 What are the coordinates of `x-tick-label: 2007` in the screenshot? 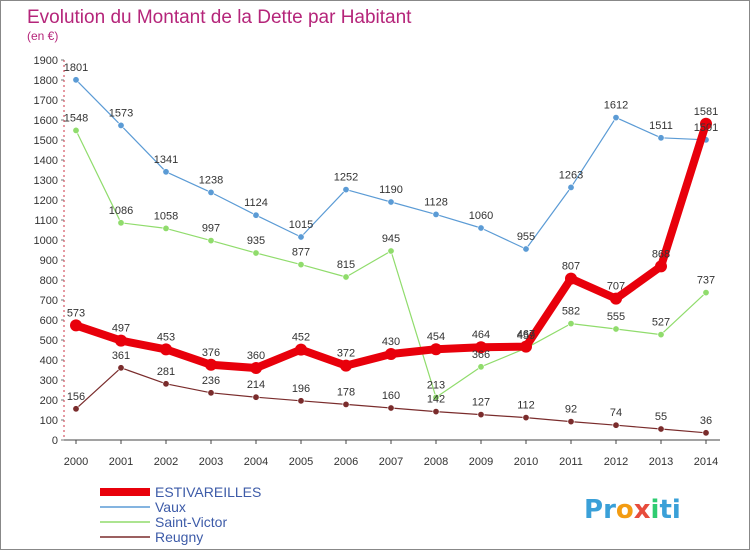 It's located at (391, 462).